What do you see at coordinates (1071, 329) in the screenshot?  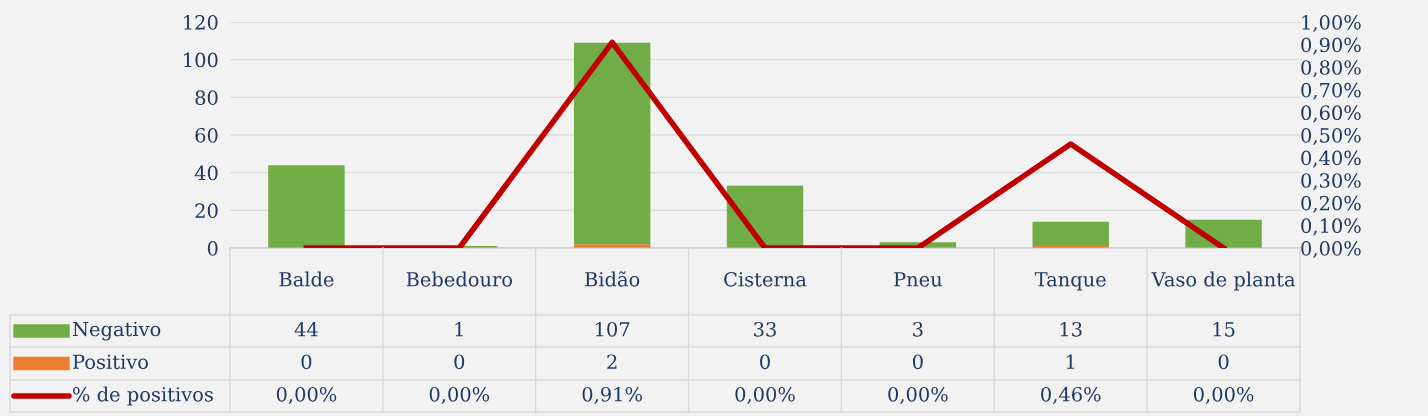 I see `data-label: 13` at bounding box center [1071, 329].